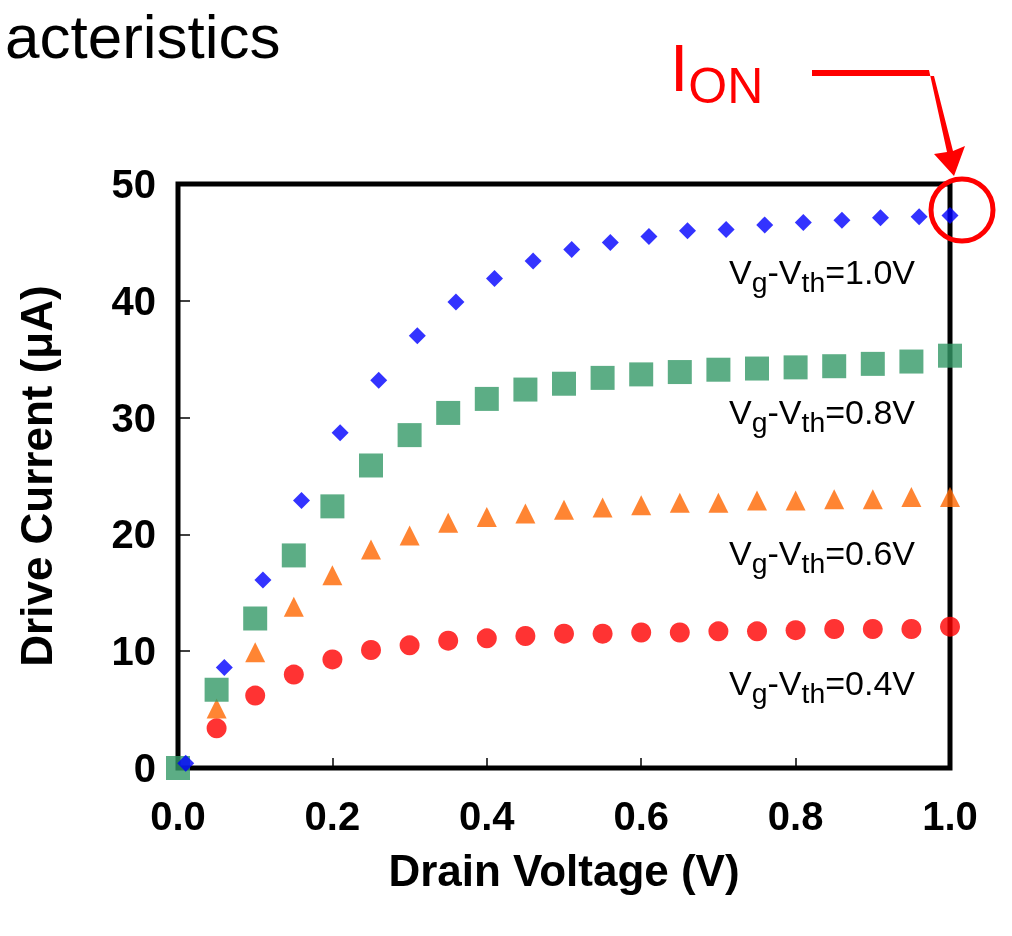 The height and width of the screenshot is (936, 1012). What do you see at coordinates (822, 557) in the screenshot?
I see `series-label: V$_{g}$-V$_{th}$=0.6V` at bounding box center [822, 557].